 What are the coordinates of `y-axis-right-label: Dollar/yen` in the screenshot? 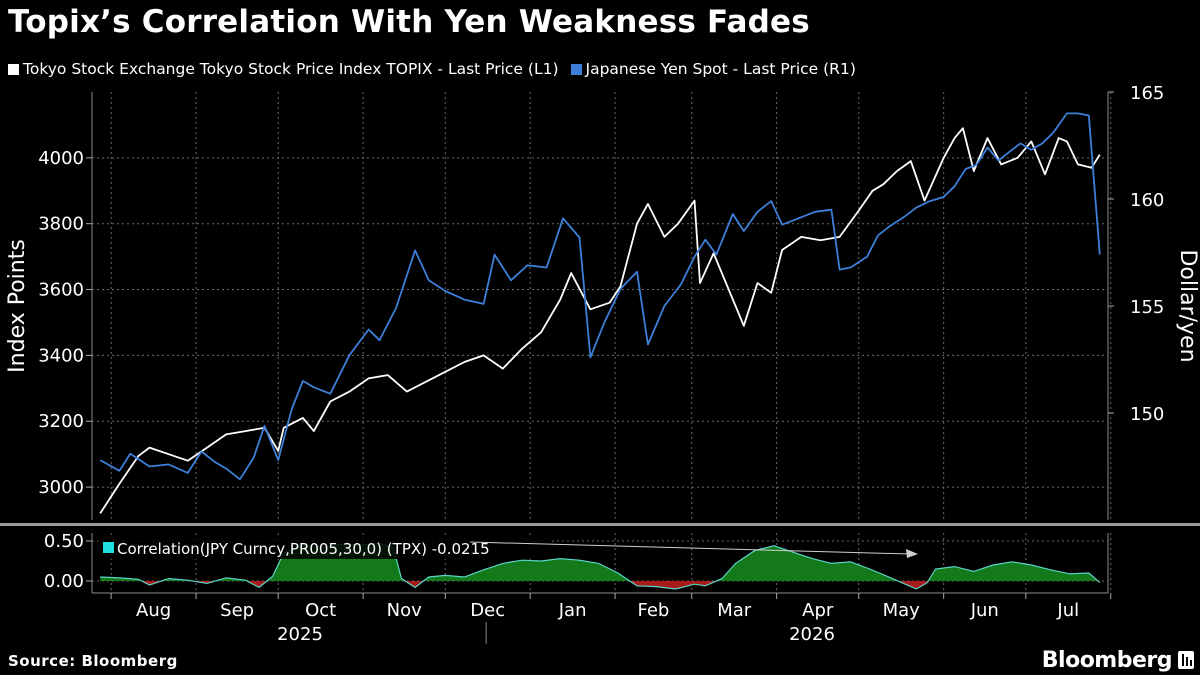 It's located at (1187, 305).